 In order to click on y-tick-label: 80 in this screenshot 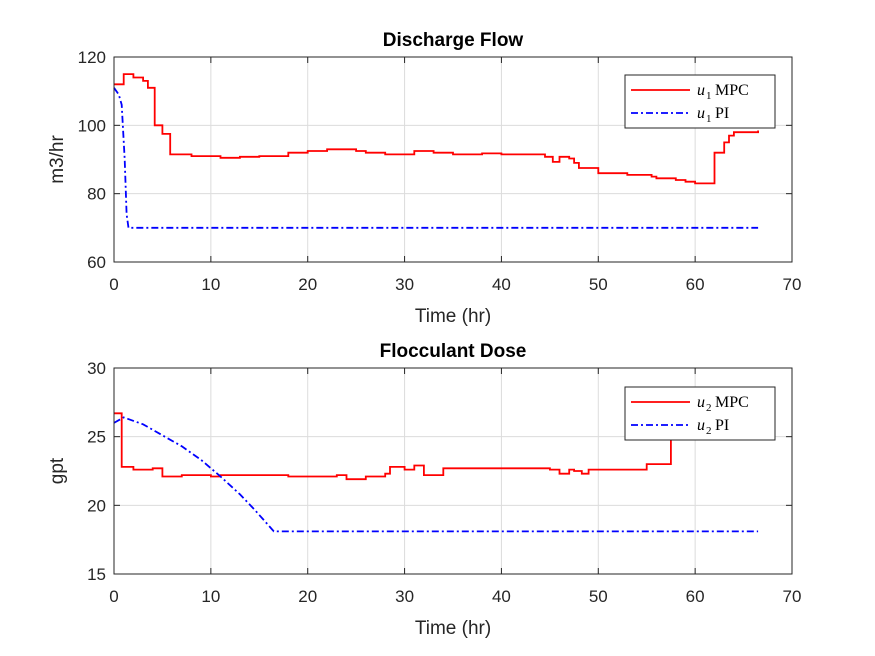, I will do `click(96, 194)`.